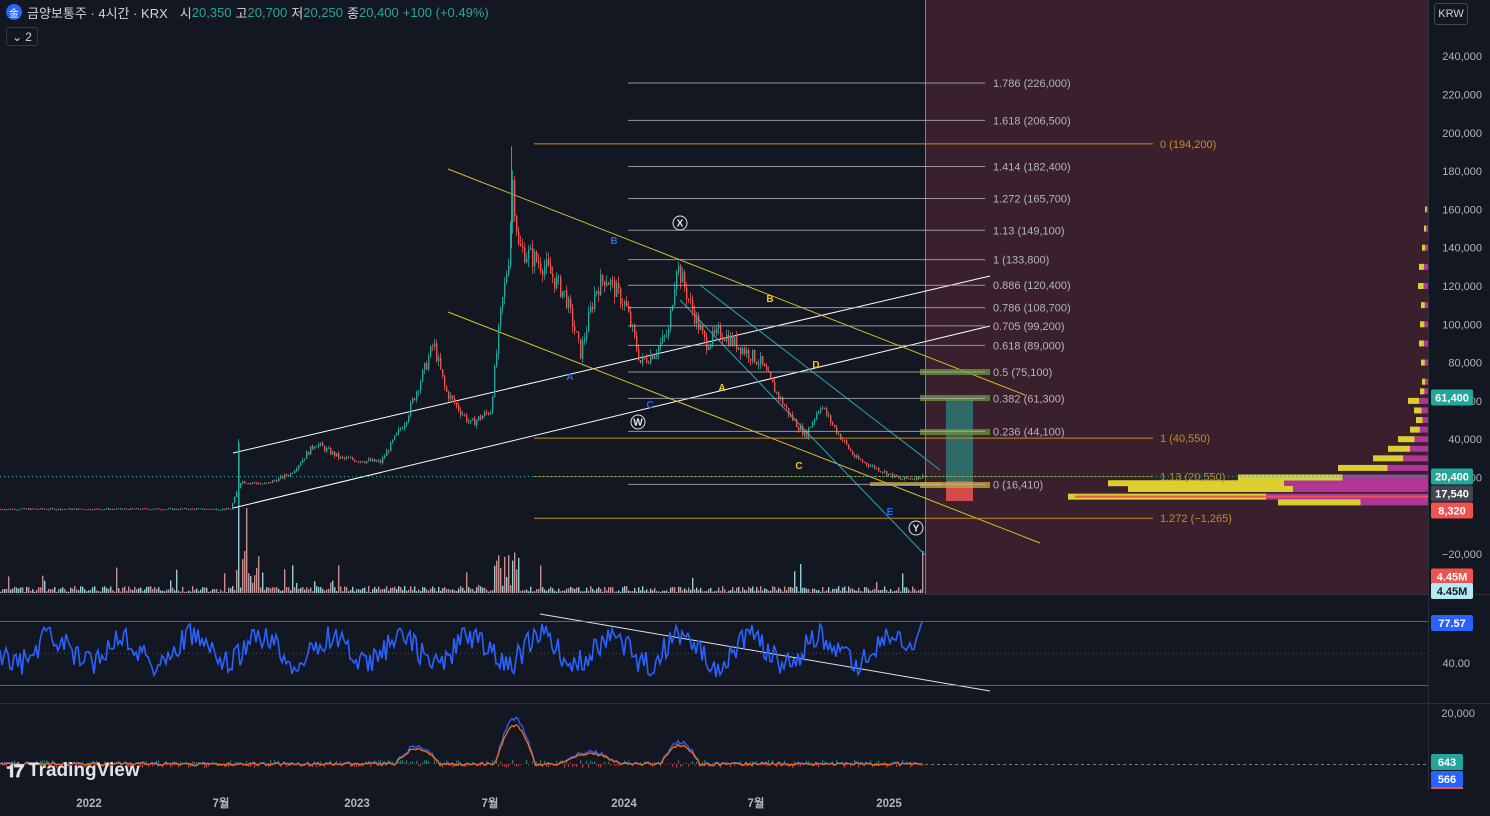 The image size is (1490, 816). I want to click on indicator-collapse-button: ⌄ 2, so click(22, 36).